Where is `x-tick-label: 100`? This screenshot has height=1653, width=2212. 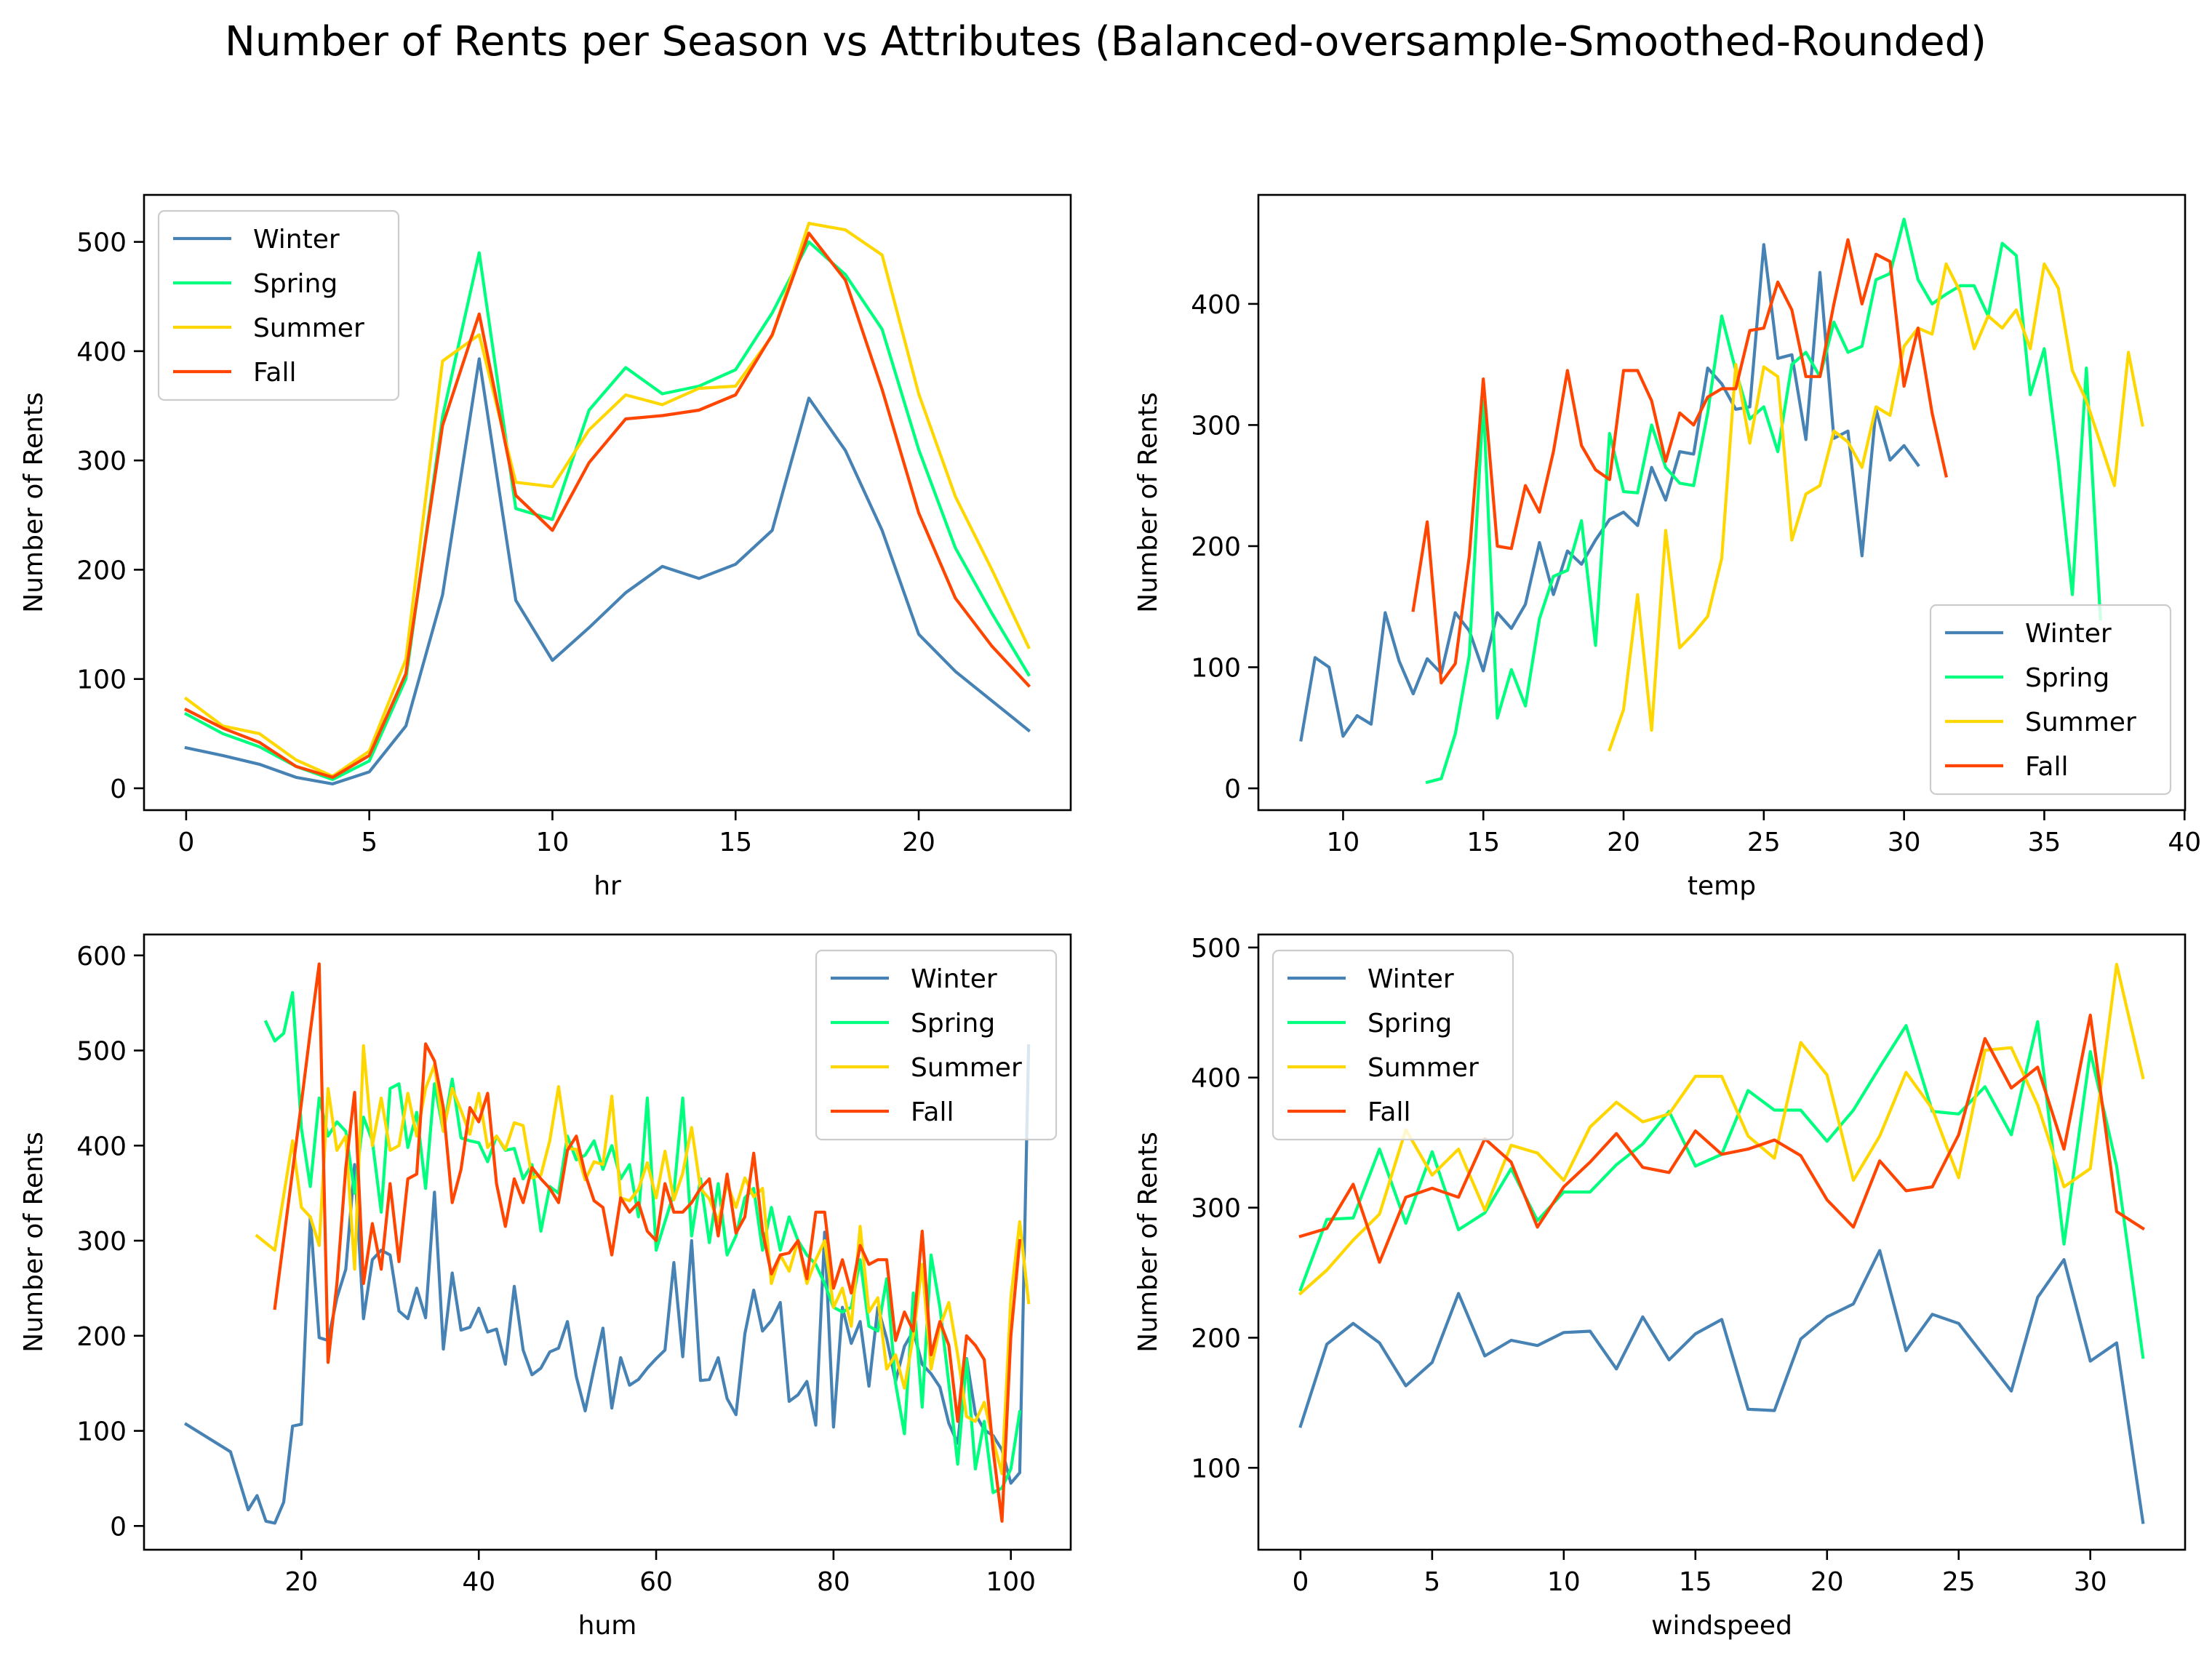
x-tick-label: 100 is located at coordinates (1011, 1582).